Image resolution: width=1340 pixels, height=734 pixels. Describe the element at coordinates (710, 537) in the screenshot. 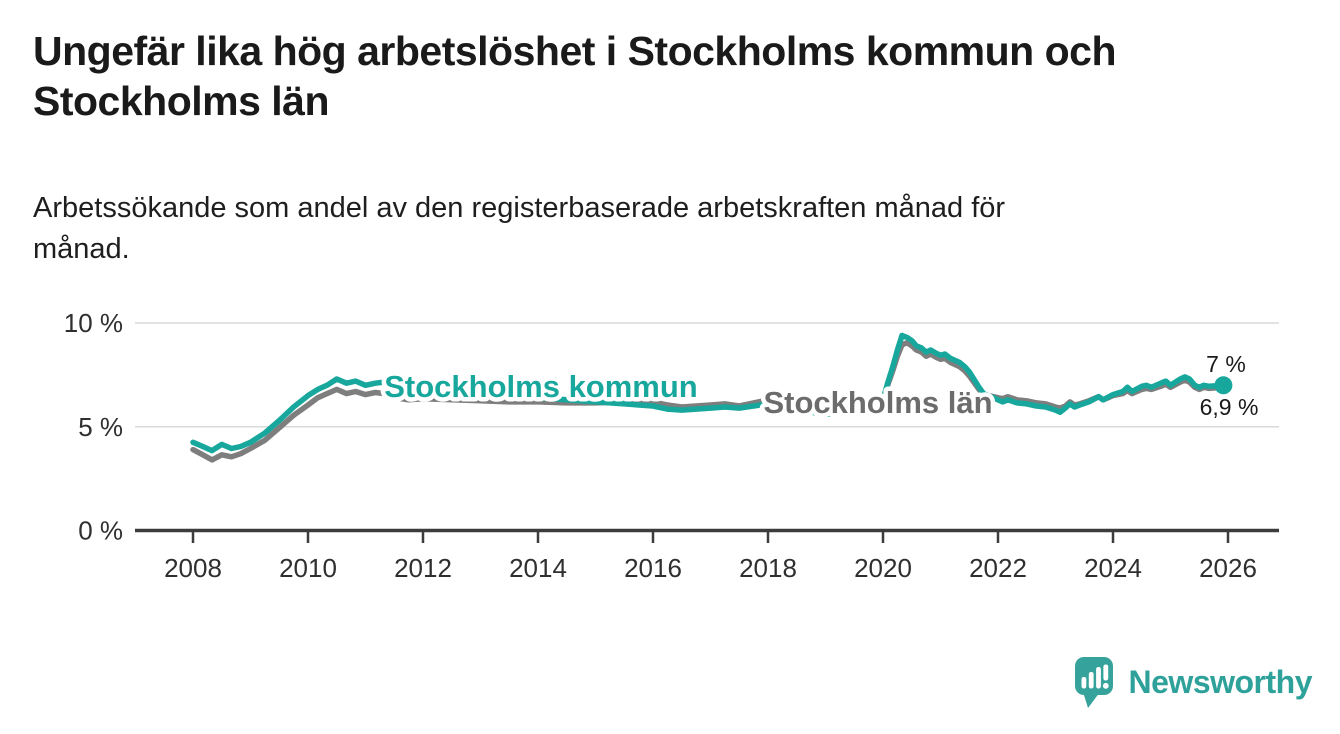

I see `x-axis-ticks` at that location.